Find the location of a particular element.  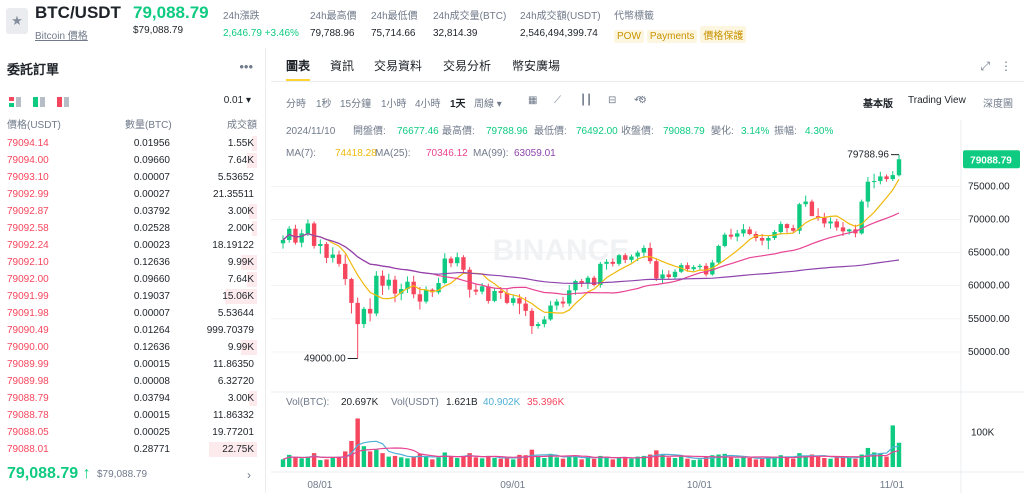

order-book-row: 79092.99 0.00027 21.35511 is located at coordinates (133, 194).